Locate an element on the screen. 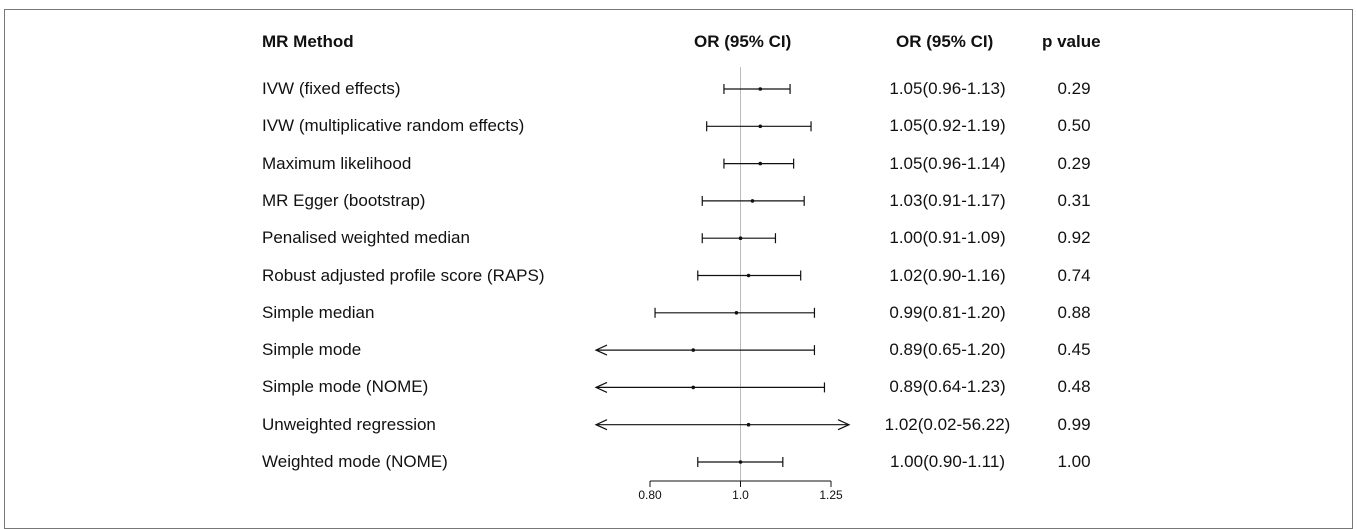  header-or-text: OR (95% CI) is located at coordinates (945, 41).